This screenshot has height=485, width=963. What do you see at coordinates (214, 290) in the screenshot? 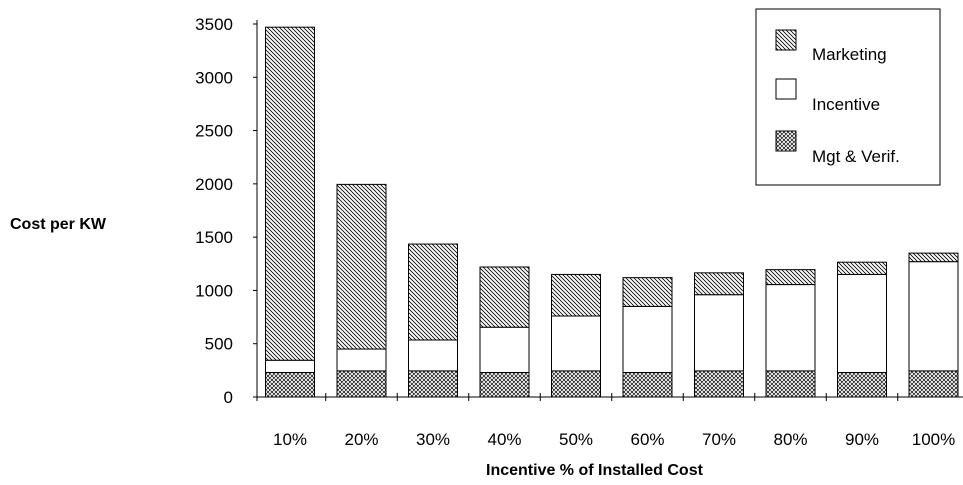
I see `y-tick-label: 1000` at bounding box center [214, 290].